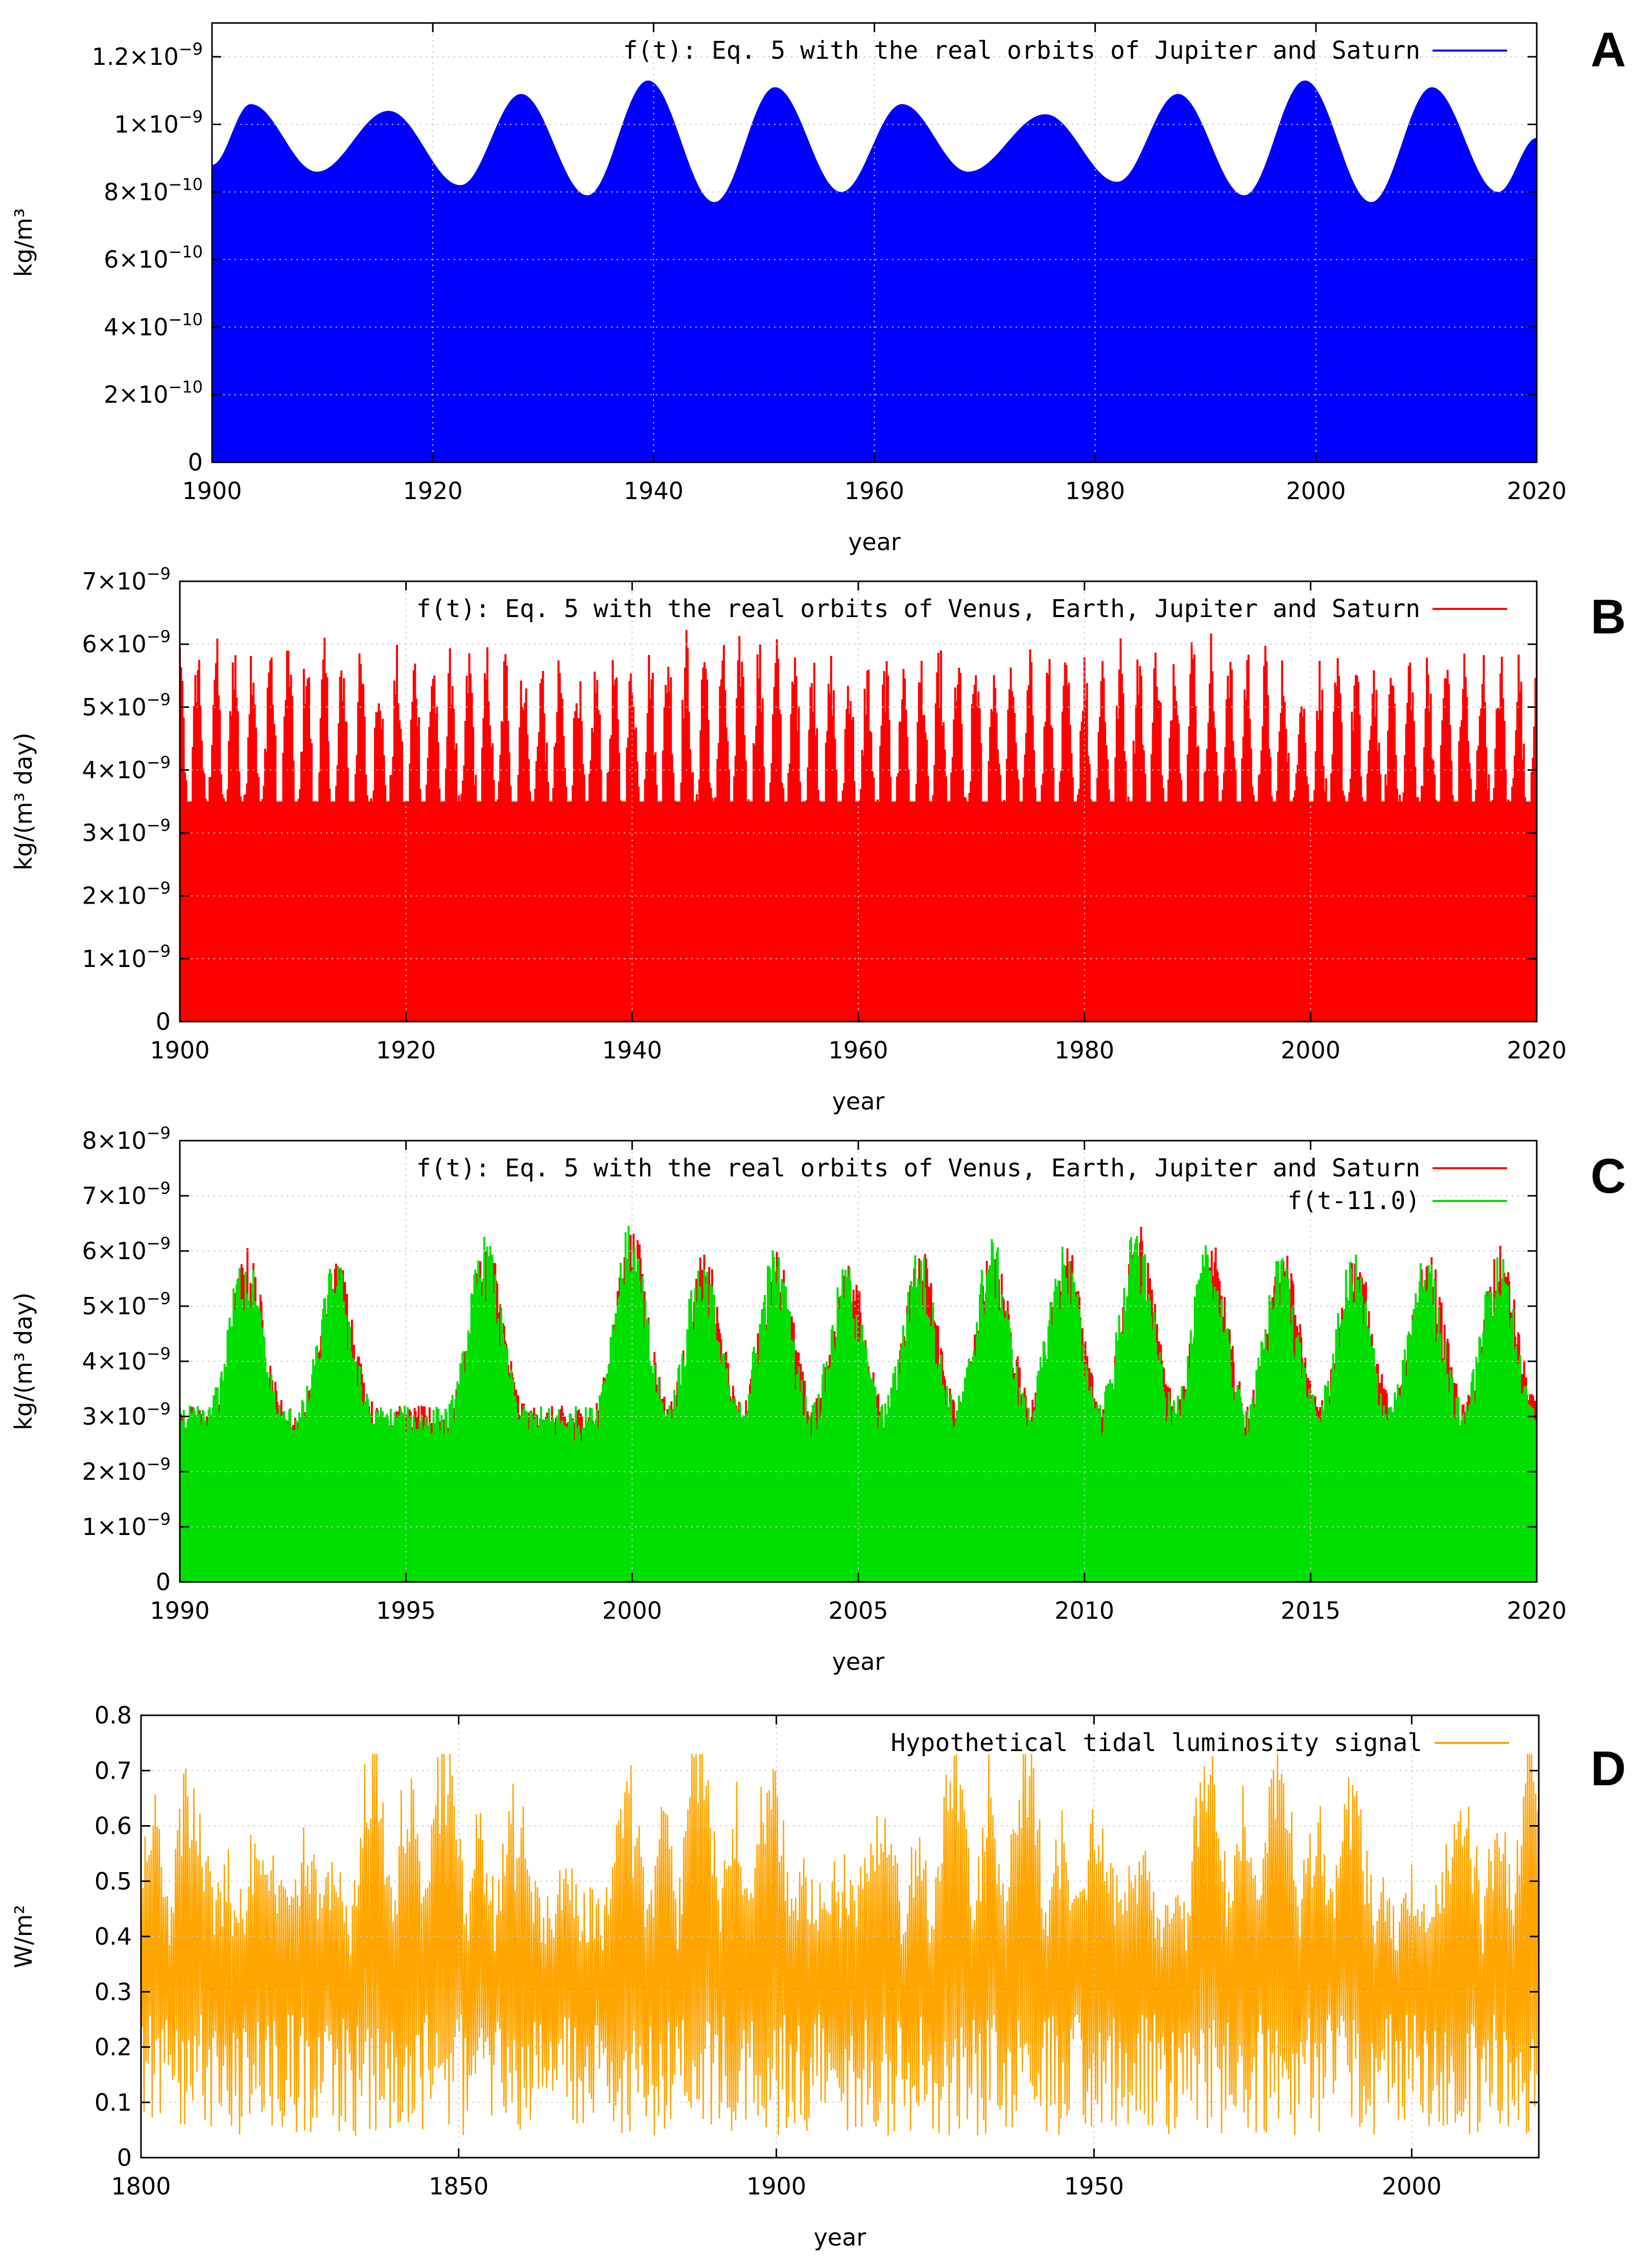 Image resolution: width=1643 pixels, height=2268 pixels. What do you see at coordinates (1608, 49) in the screenshot?
I see `panel-a-letter: A` at bounding box center [1608, 49].